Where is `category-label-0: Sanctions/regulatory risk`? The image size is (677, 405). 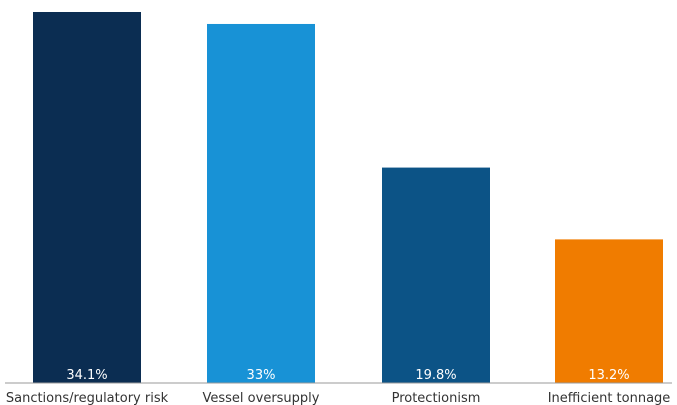 category-label-0: Sanctions/regulatory risk is located at coordinates (87, 398).